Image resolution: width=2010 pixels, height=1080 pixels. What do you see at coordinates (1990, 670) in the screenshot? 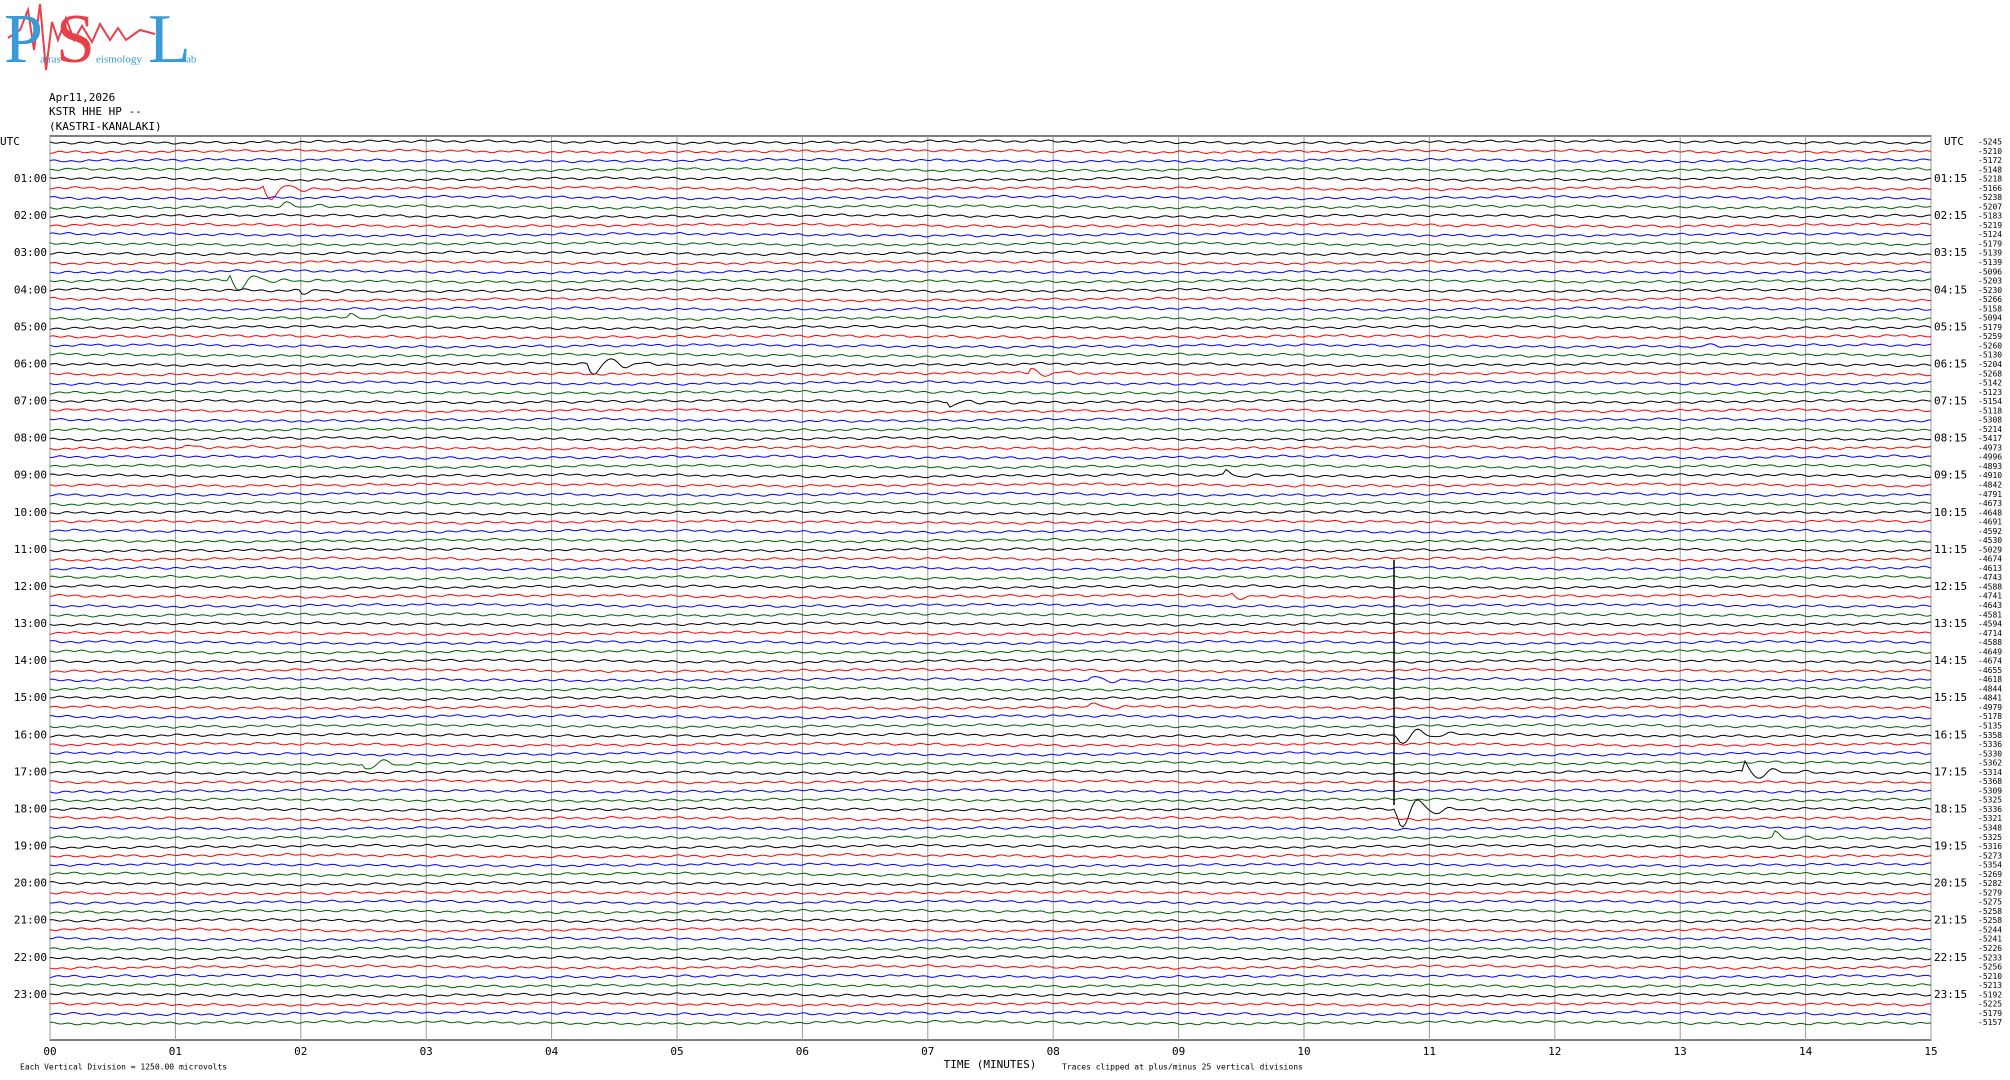
I see `trace-offset: -4655` at bounding box center [1990, 670].